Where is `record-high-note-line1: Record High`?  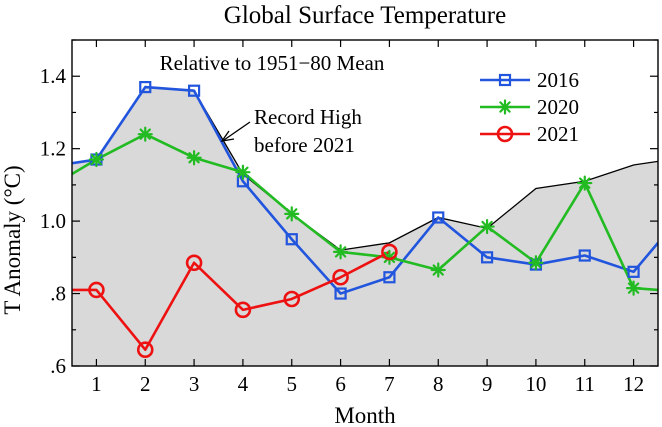 record-high-note-line1: Record High is located at coordinates (308, 117).